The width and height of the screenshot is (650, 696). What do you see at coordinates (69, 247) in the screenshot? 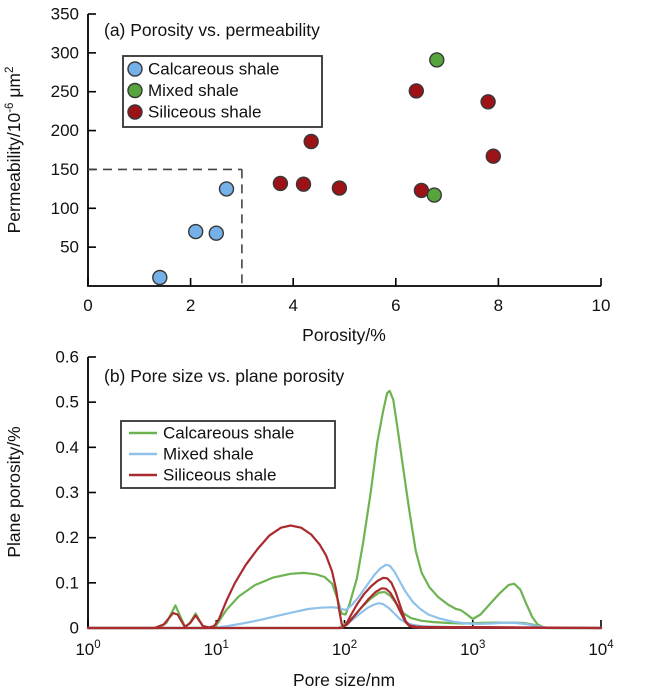
I see `y-tick-label: 50` at bounding box center [69, 247].